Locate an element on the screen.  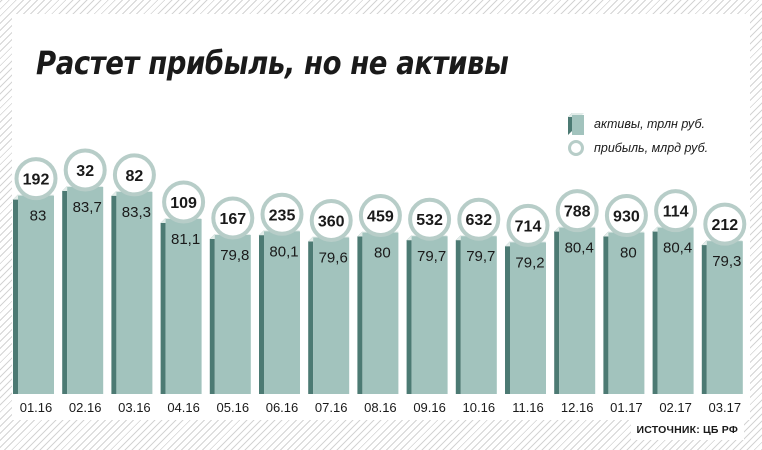
profit-marker: 788 is located at coordinates (577, 211).